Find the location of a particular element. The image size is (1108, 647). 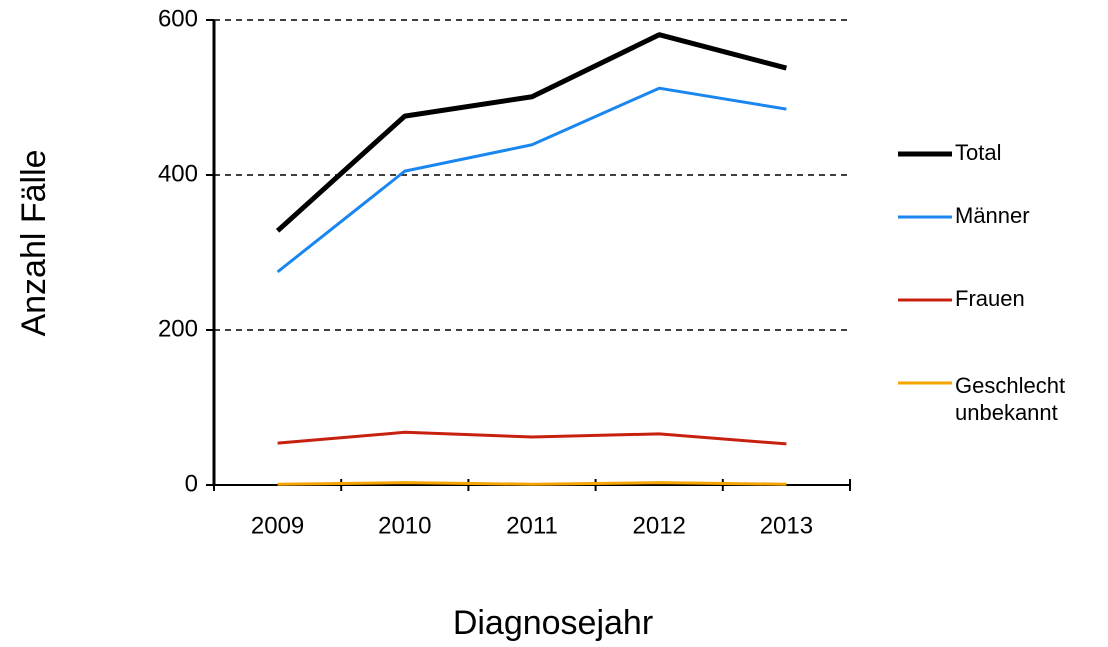

legend-label: Total is located at coordinates (978, 152).